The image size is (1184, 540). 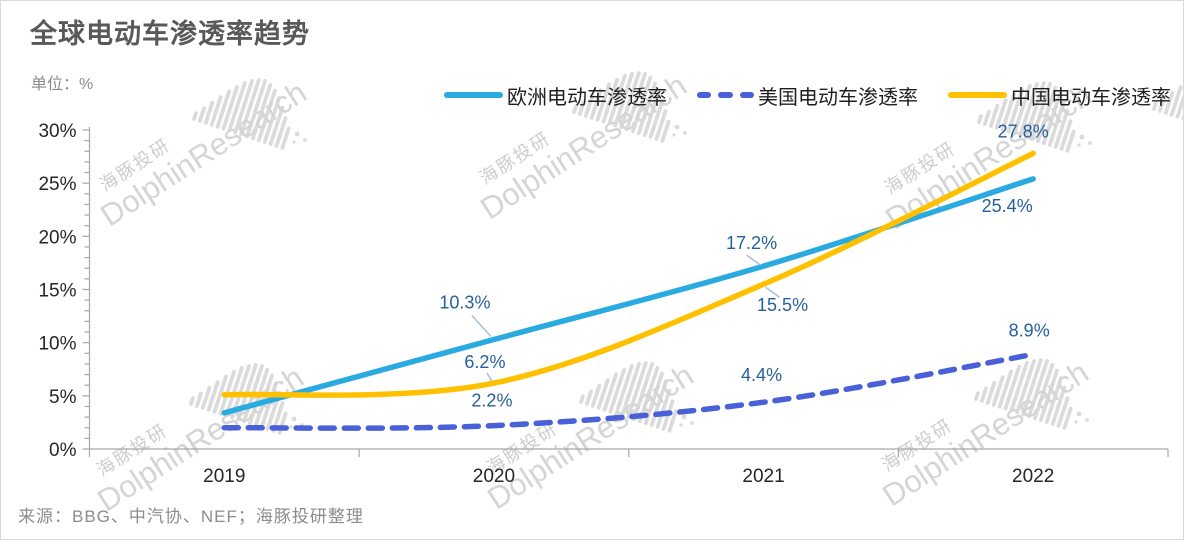 I want to click on legend-item-europe: 欧洲电动车渗透率, so click(x=555, y=95).